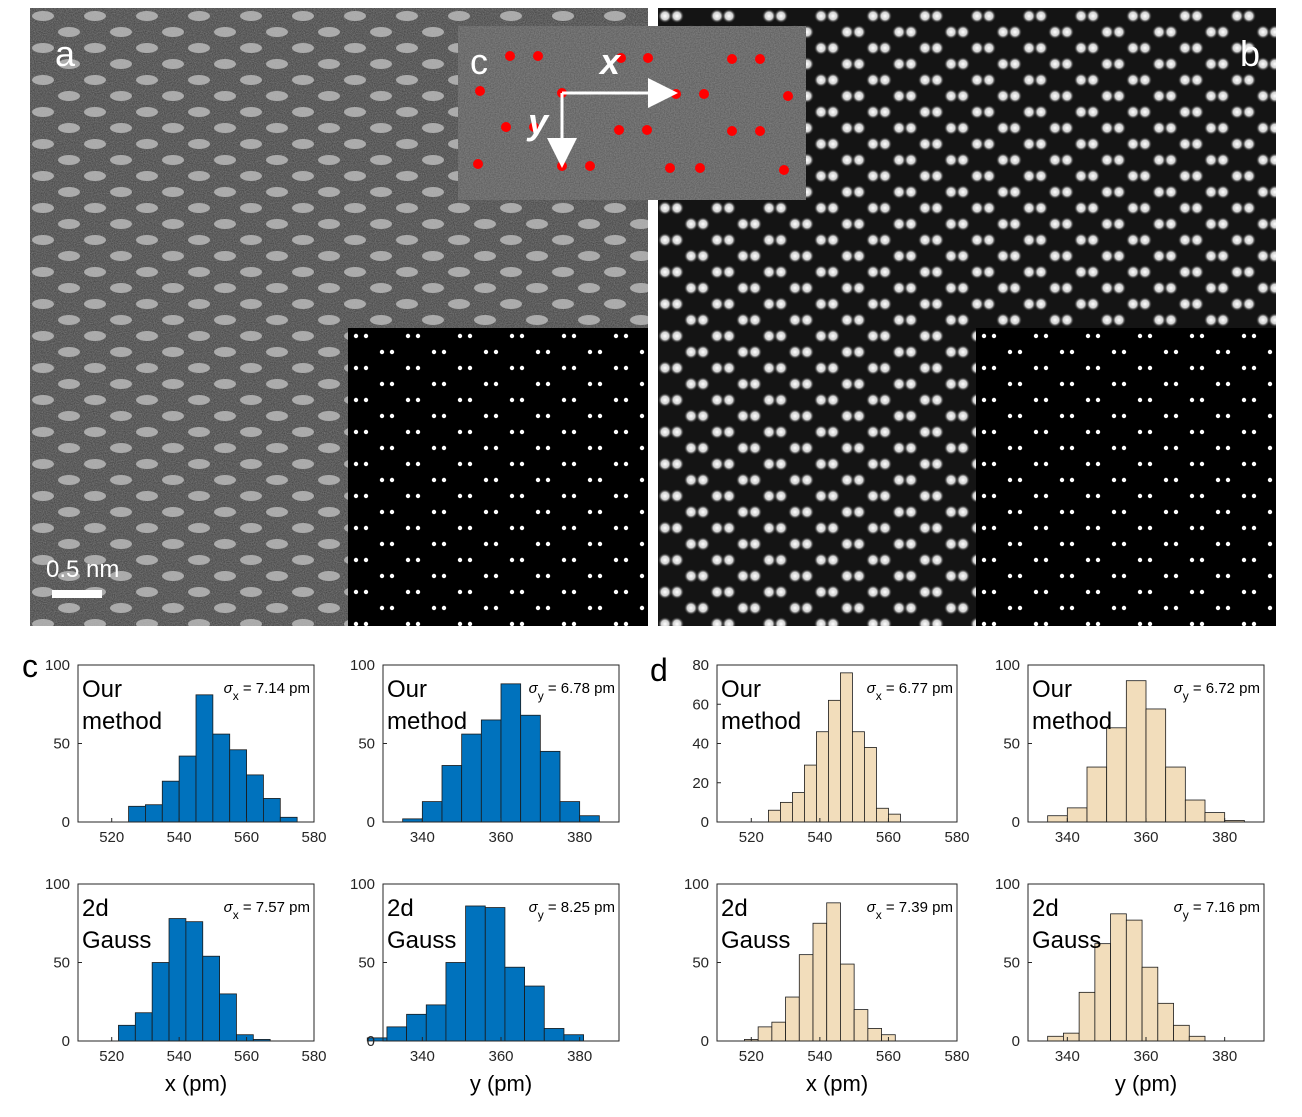  Describe the element at coordinates (700, 665) in the screenshot. I see `y-tick-label: 80` at that location.